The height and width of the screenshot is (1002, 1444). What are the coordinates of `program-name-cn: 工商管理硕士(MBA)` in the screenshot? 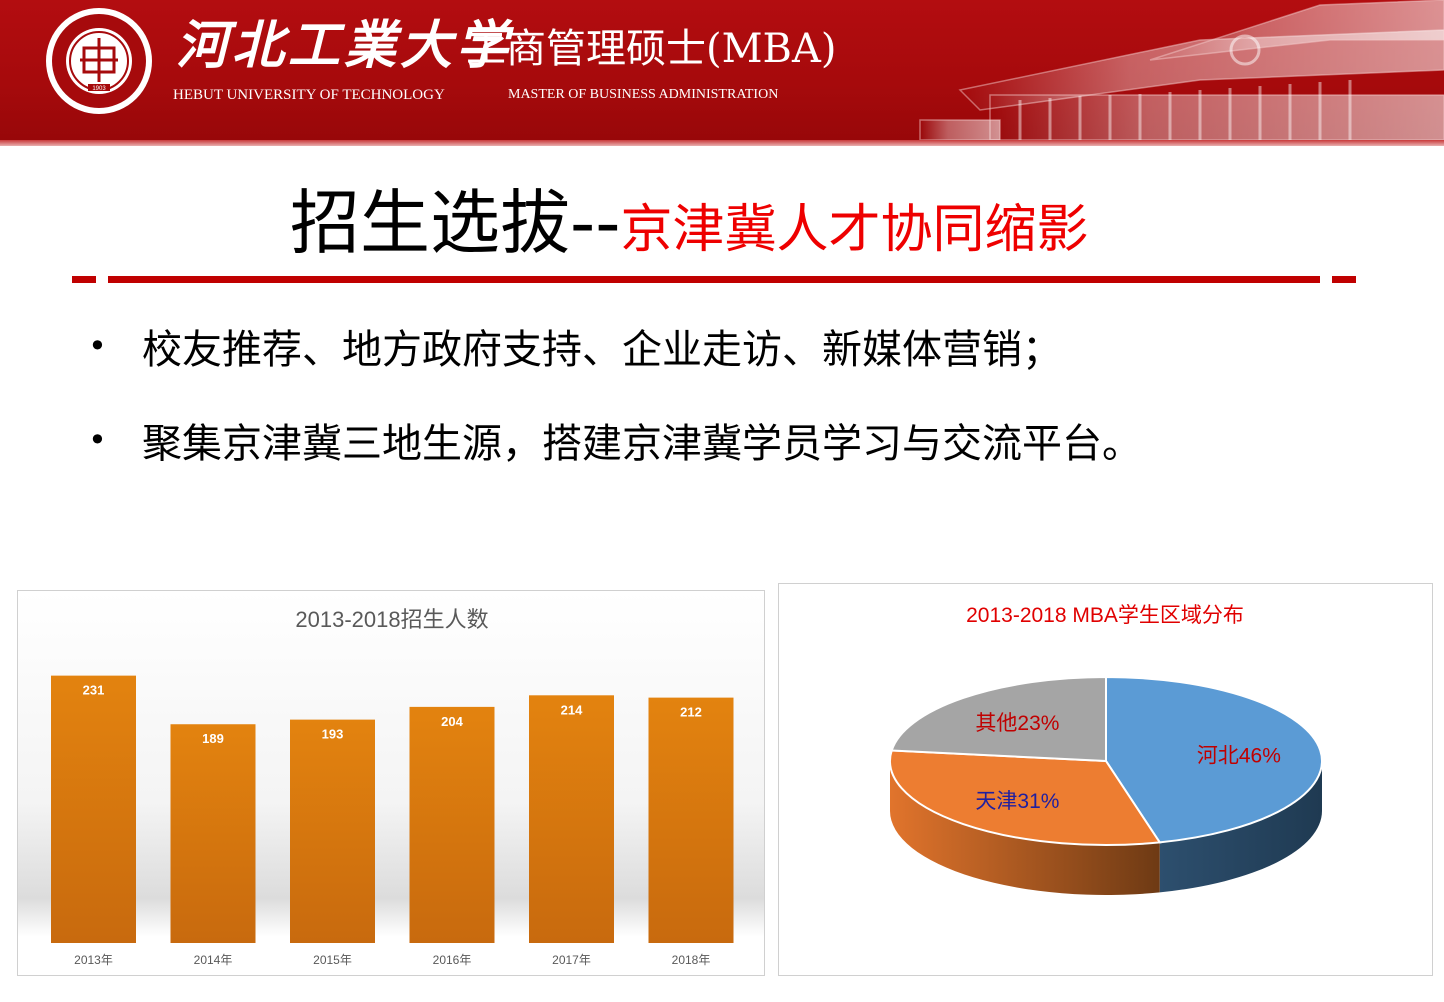 It's located at (651, 49).